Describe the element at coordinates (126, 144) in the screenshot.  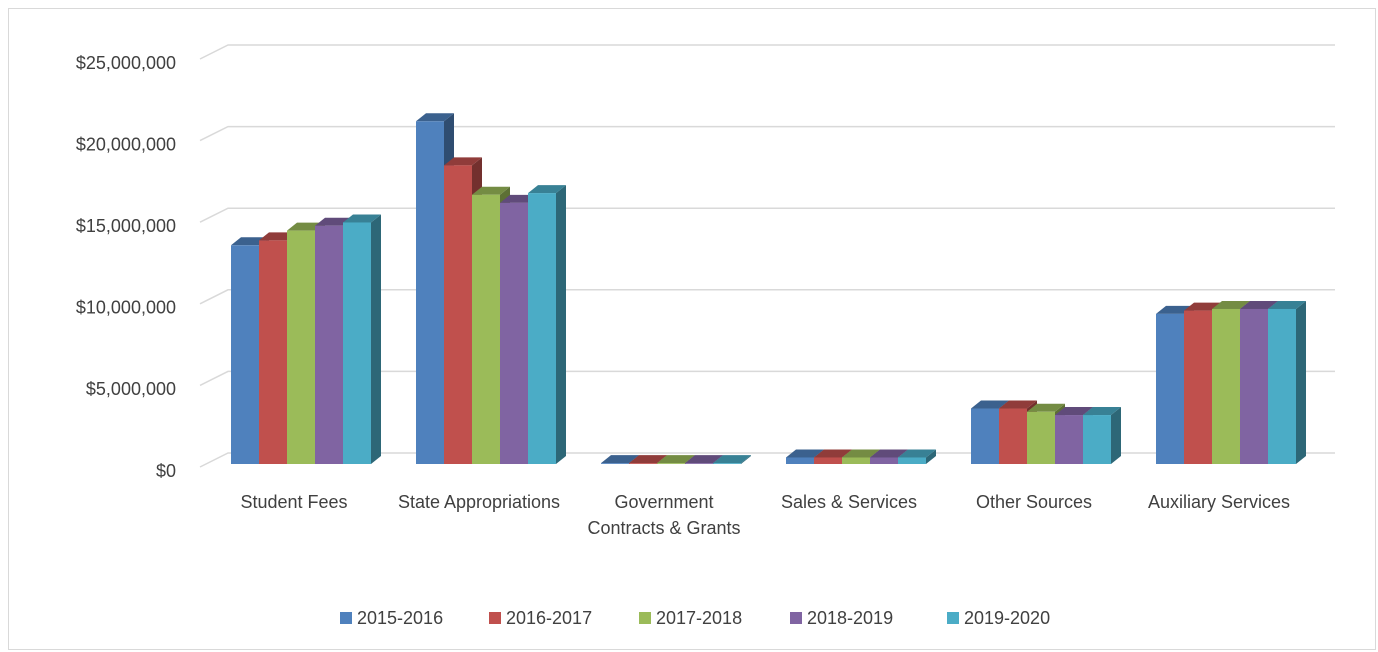
I see `y-tick-label: $20,000,000` at that location.